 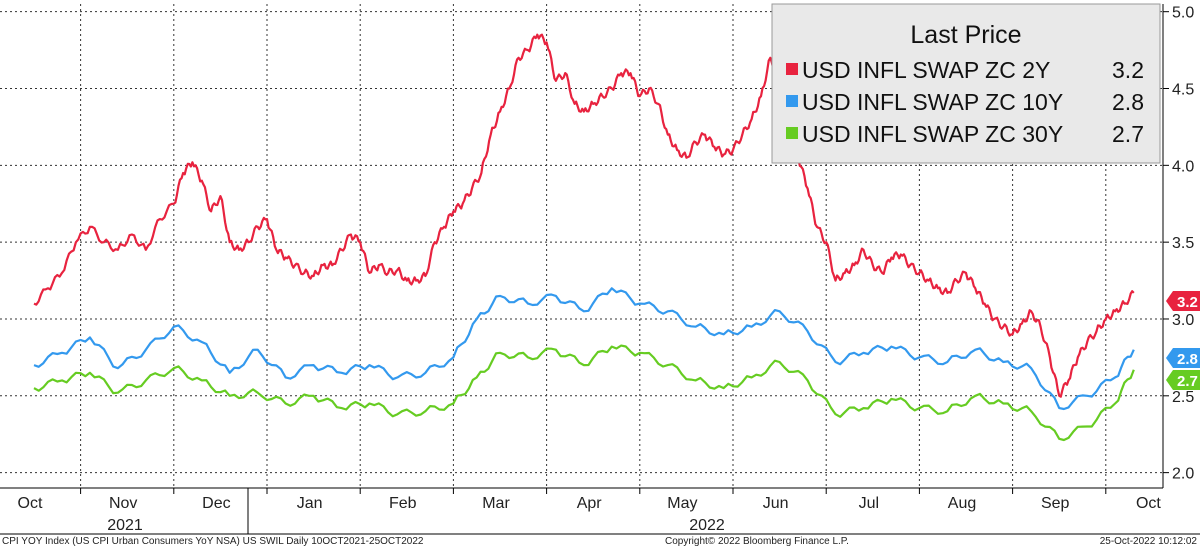 What do you see at coordinates (926, 70) in the screenshot?
I see `legend-label: USD INFL SWAP ZC 2Y` at bounding box center [926, 70].